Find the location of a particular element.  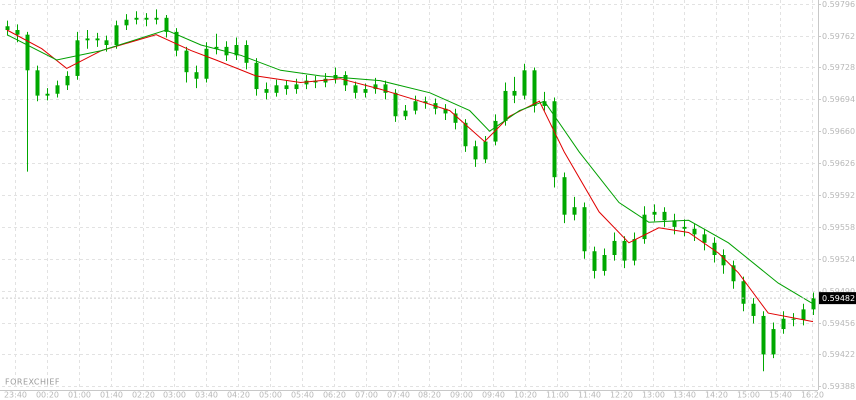

x-tick-label: 03:40 is located at coordinates (206, 395).